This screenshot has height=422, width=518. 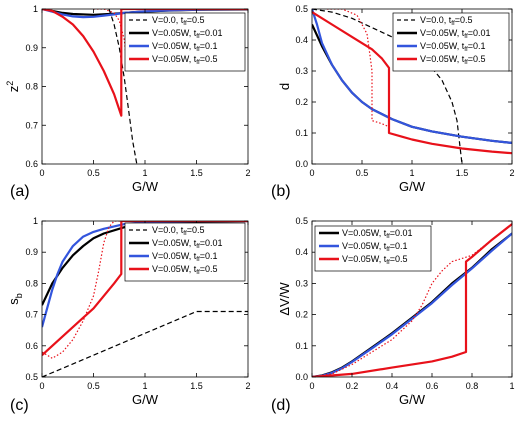 I want to click on x-tick-label: 0.4, so click(x=392, y=386).